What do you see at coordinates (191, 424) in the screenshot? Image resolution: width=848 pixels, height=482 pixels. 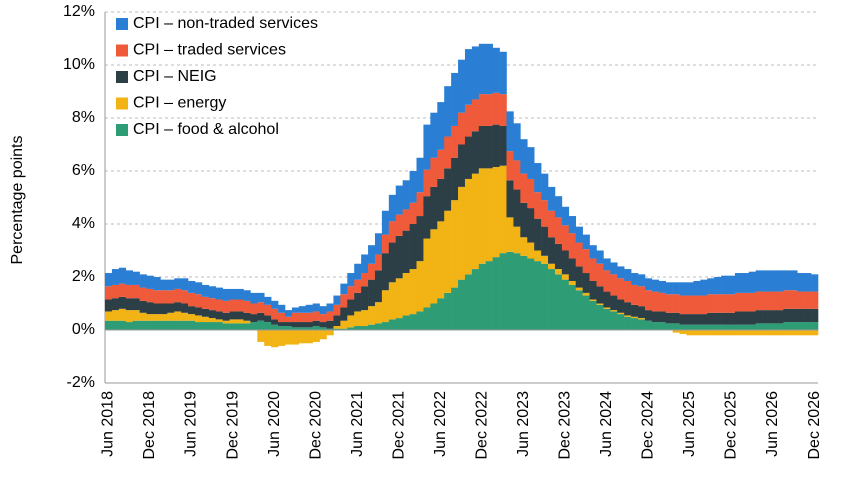 I see `x-tick-label: Jun 2019` at bounding box center [191, 424].